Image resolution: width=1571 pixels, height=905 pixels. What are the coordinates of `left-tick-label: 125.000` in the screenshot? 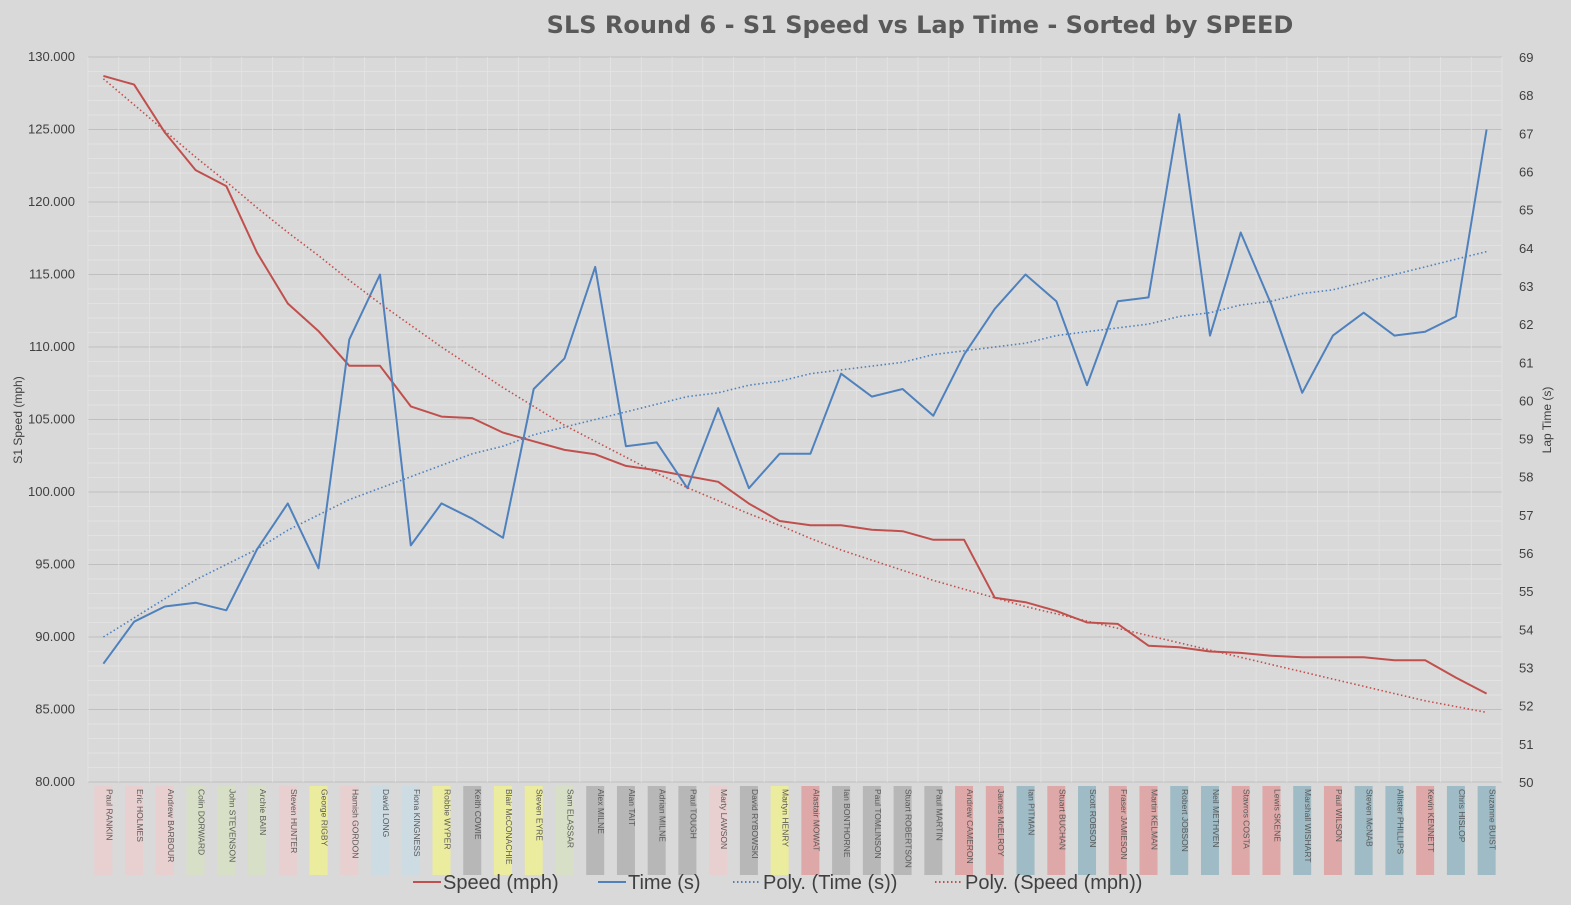 It's located at (51, 129).